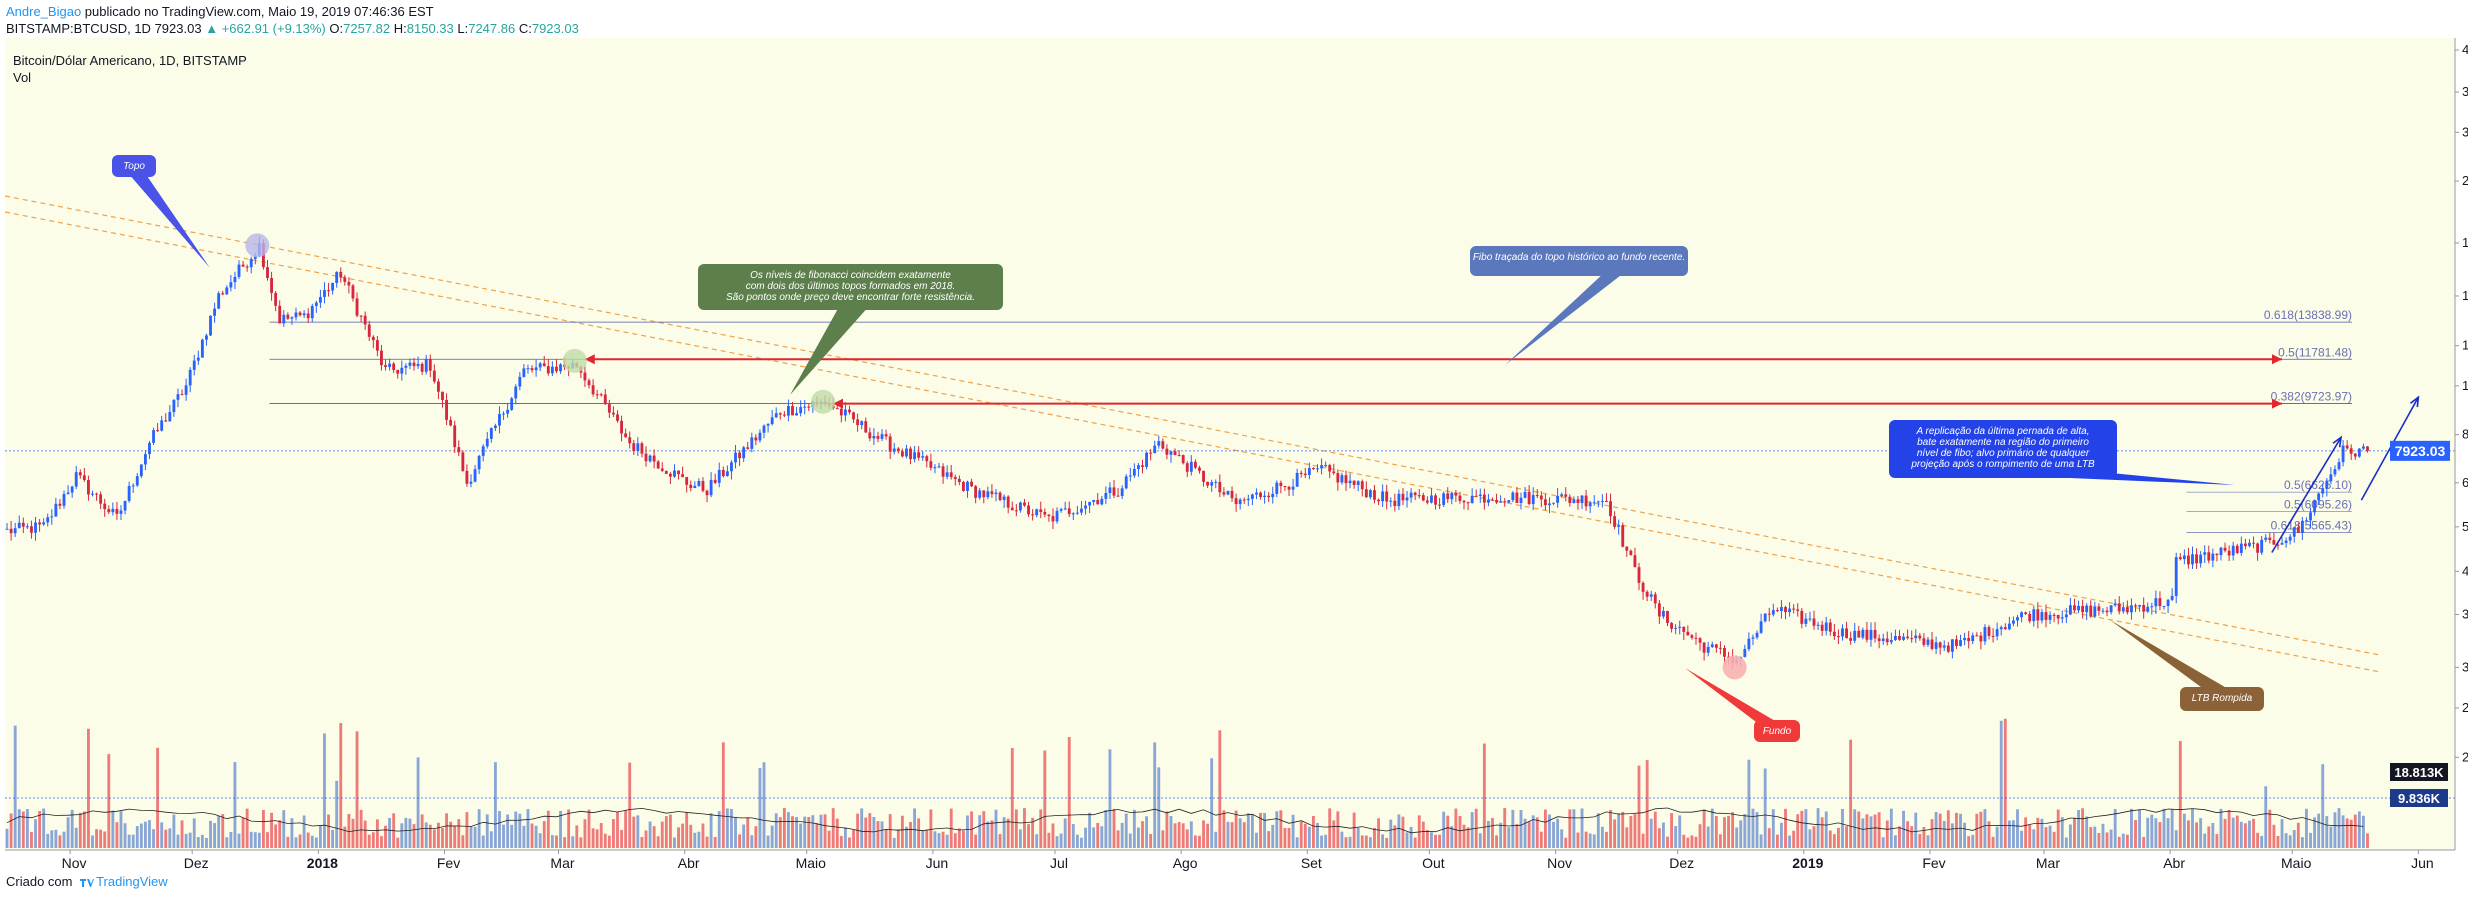 The width and height of the screenshot is (2468, 898). I want to click on top-marker-may, so click(823, 401).